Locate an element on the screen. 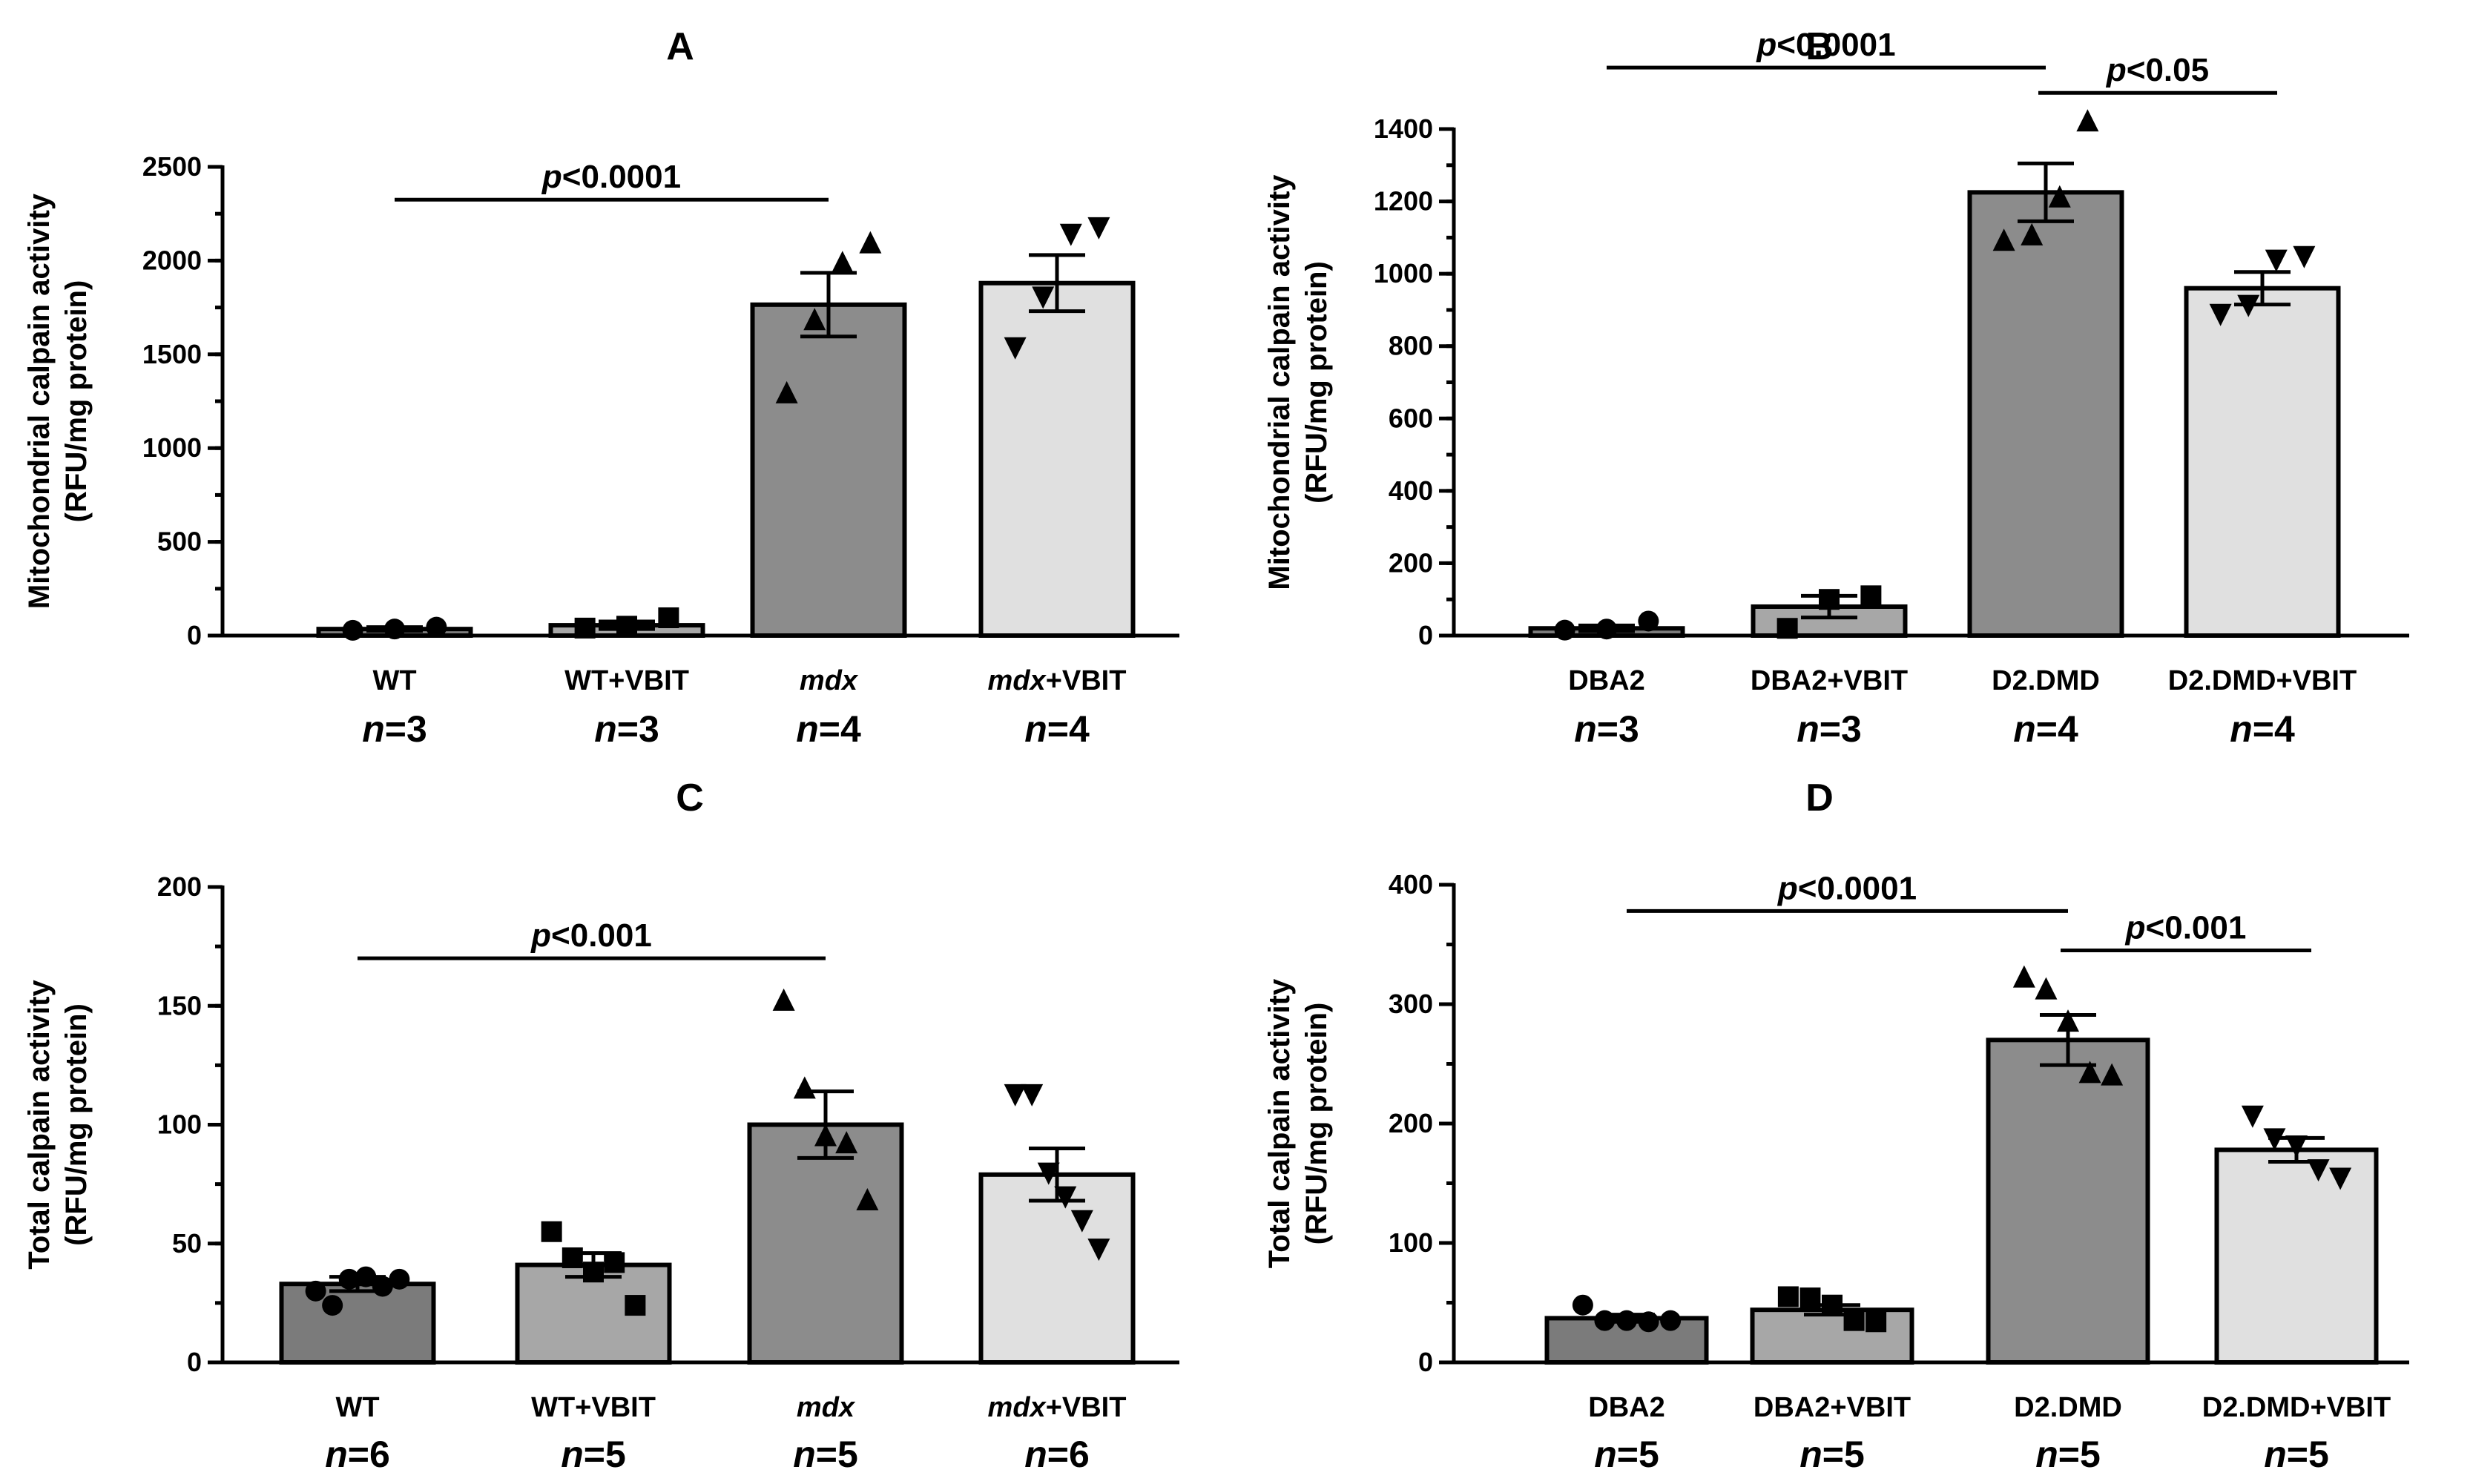  x-category-label: DBA2 is located at coordinates (1606, 680).